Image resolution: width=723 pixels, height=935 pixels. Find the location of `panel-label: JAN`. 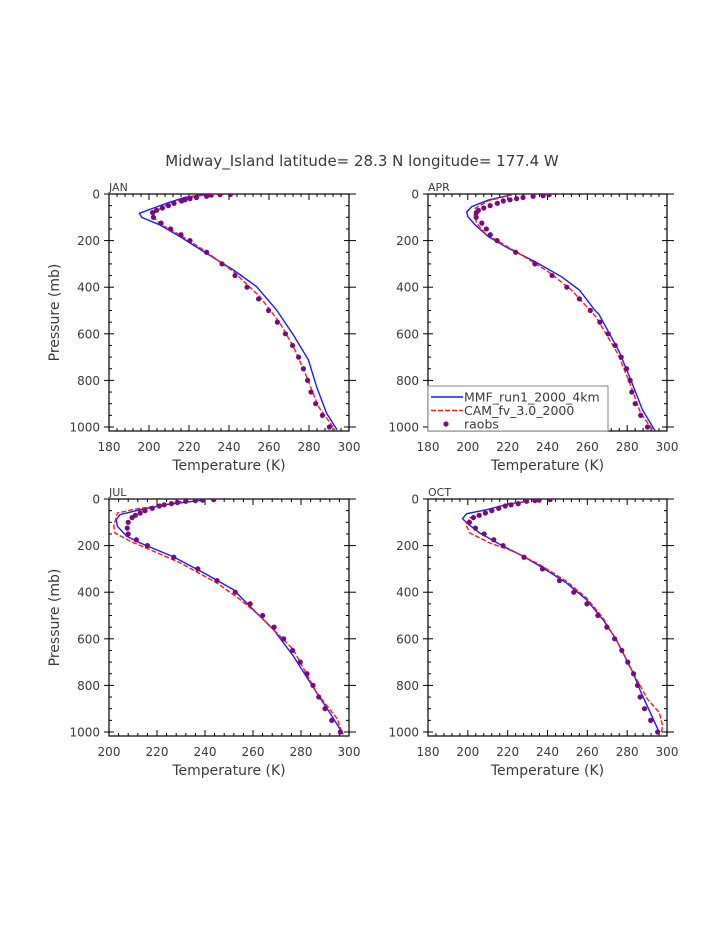

panel-label: JAN is located at coordinates (118, 187).